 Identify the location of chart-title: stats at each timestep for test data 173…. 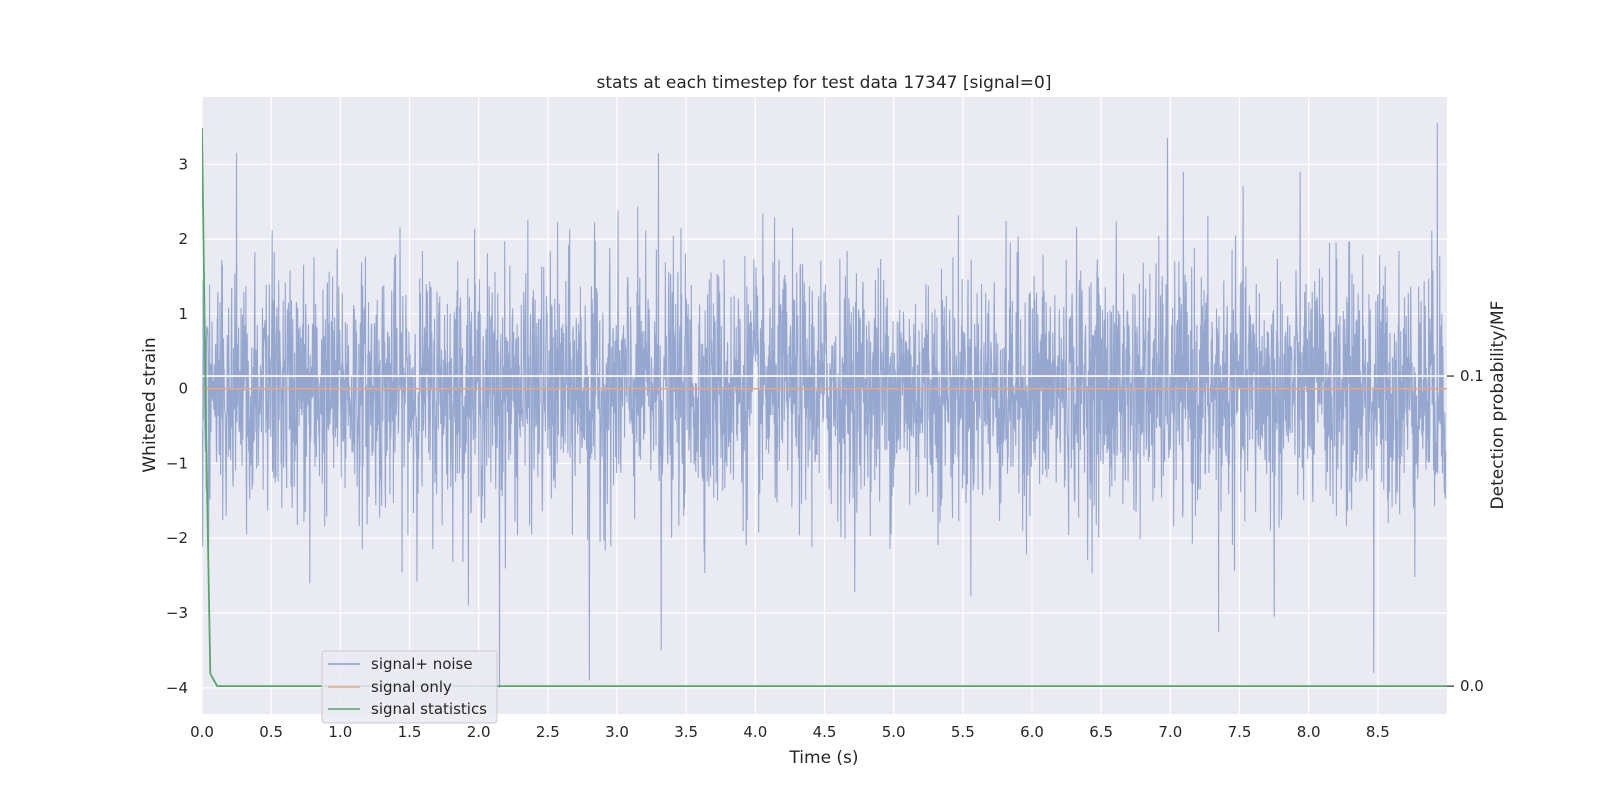
(824, 83).